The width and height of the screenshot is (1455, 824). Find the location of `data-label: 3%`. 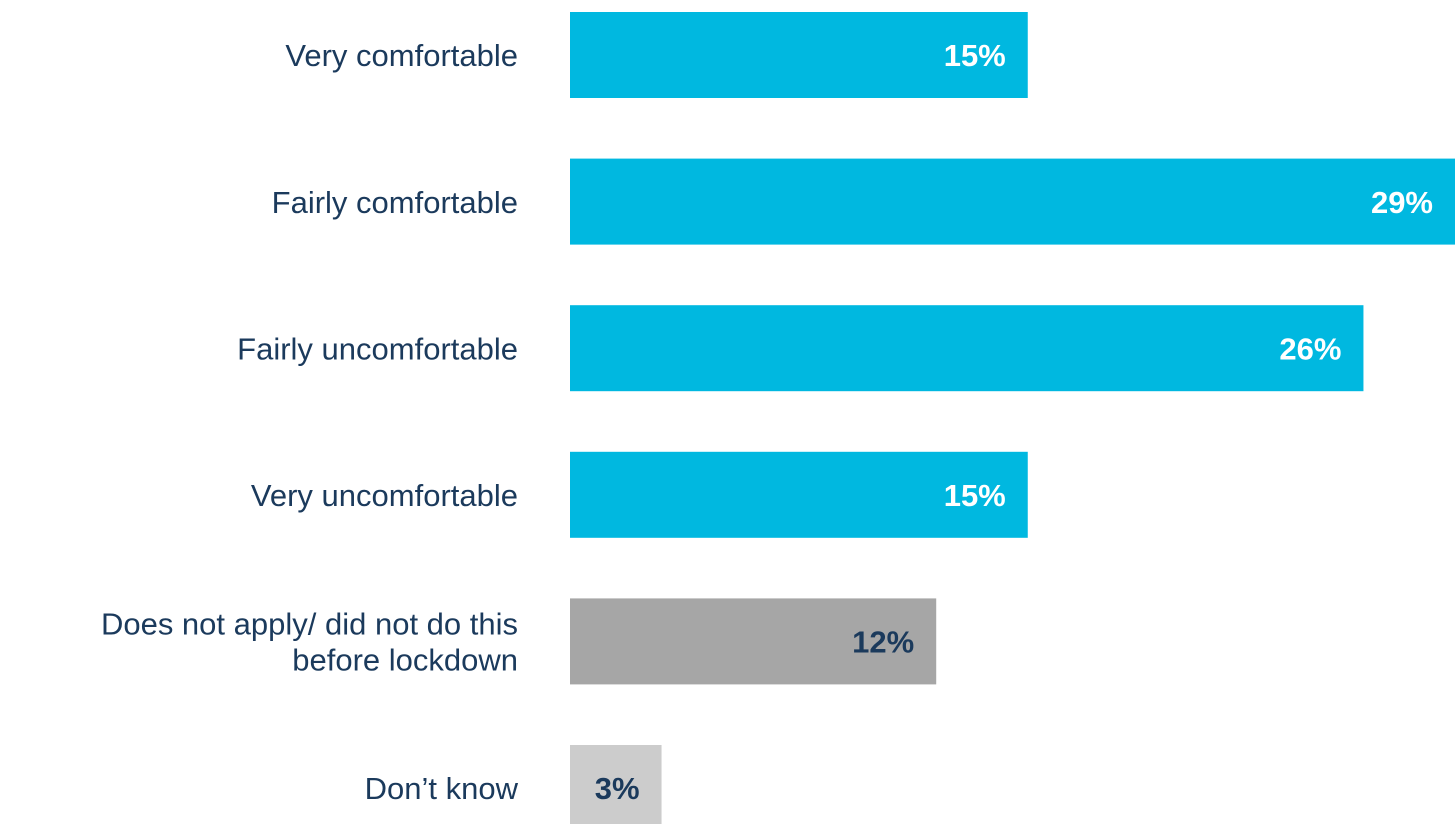

data-label: 3% is located at coordinates (617, 788).